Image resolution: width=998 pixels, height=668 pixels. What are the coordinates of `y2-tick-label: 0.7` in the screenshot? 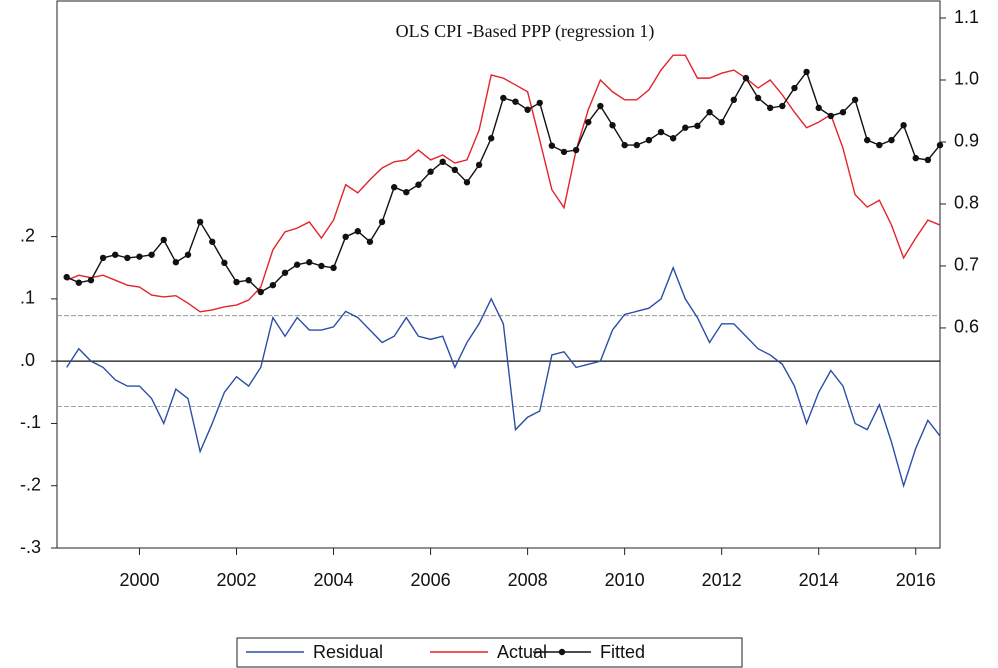 It's located at (966, 265).